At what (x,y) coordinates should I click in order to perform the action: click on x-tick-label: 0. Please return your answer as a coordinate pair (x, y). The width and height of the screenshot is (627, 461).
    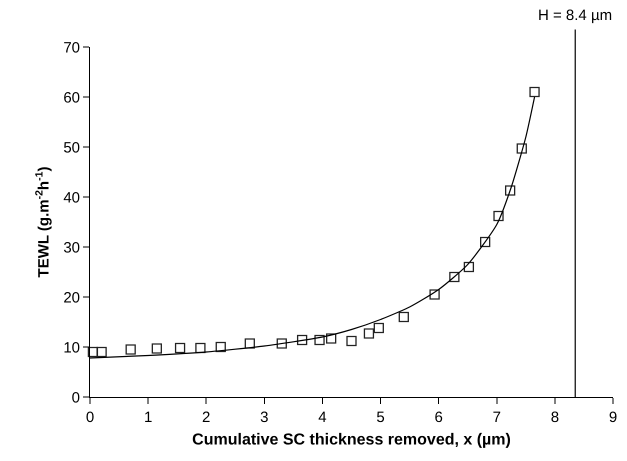
    Looking at the image, I should click on (90, 417).